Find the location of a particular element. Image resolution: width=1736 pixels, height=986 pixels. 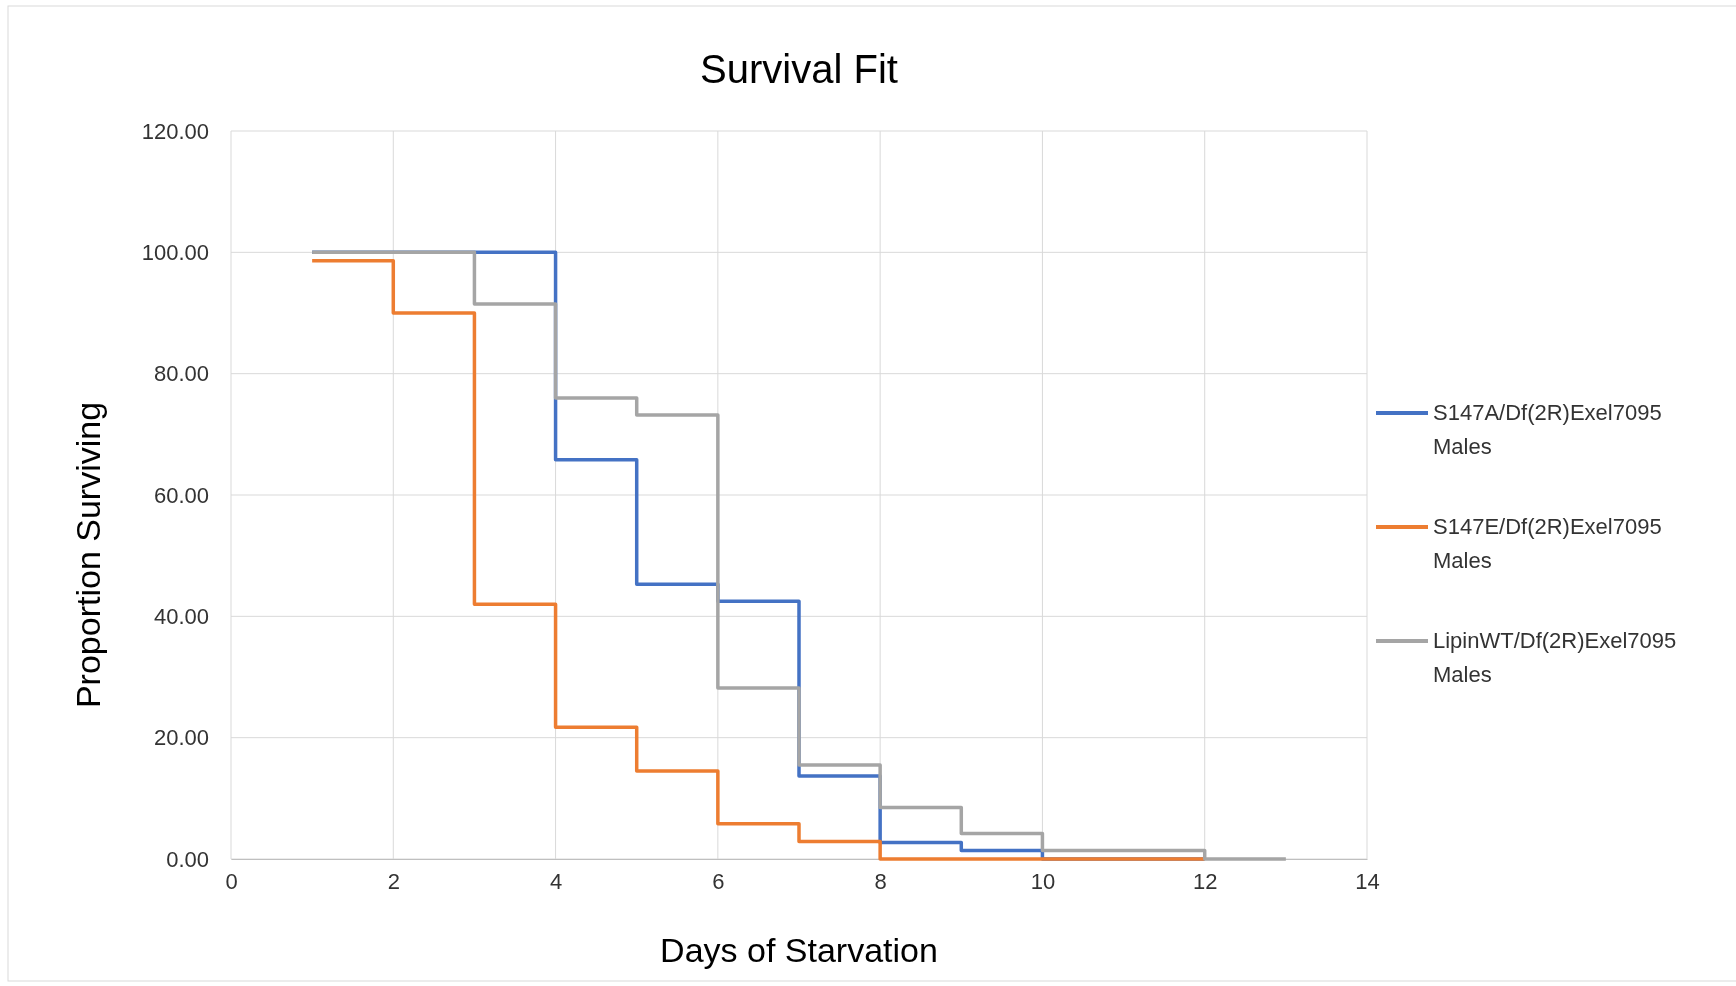

x-axis-title: Days of Starvation is located at coordinates (799, 950).